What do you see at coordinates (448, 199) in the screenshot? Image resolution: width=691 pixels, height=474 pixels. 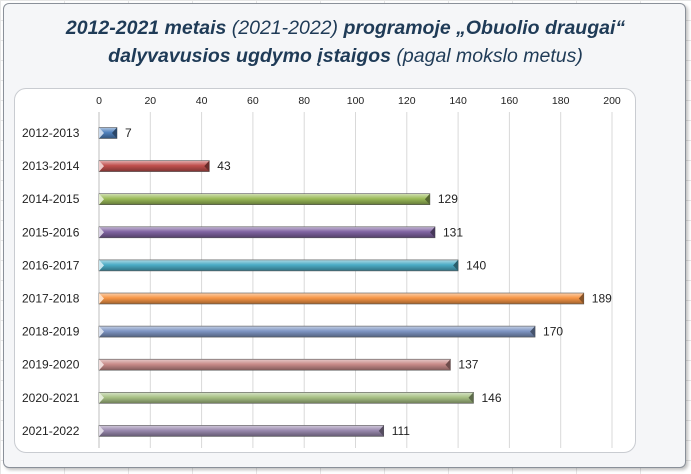 I see `value-label: 129` at bounding box center [448, 199].